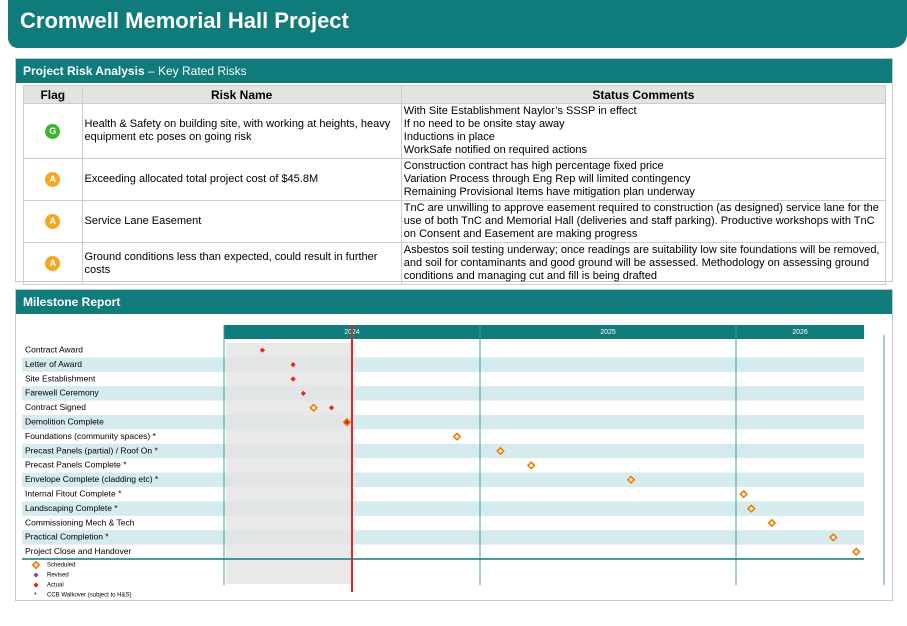  Describe the element at coordinates (55, 407) in the screenshot. I see `milestone-label: Contract Signed` at that location.